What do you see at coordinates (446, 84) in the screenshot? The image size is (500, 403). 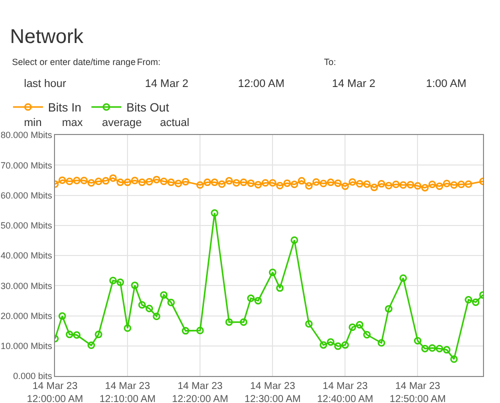 I see `text: 1:00 AM` at bounding box center [446, 84].